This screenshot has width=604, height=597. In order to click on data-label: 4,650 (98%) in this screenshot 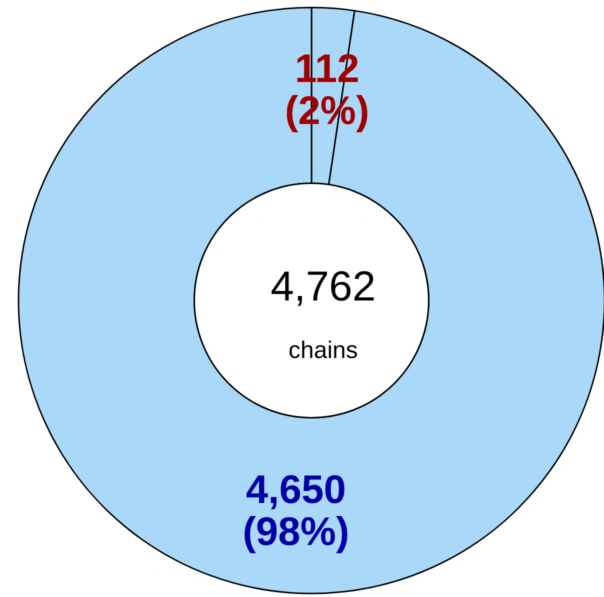, I will do `click(296, 511)`.